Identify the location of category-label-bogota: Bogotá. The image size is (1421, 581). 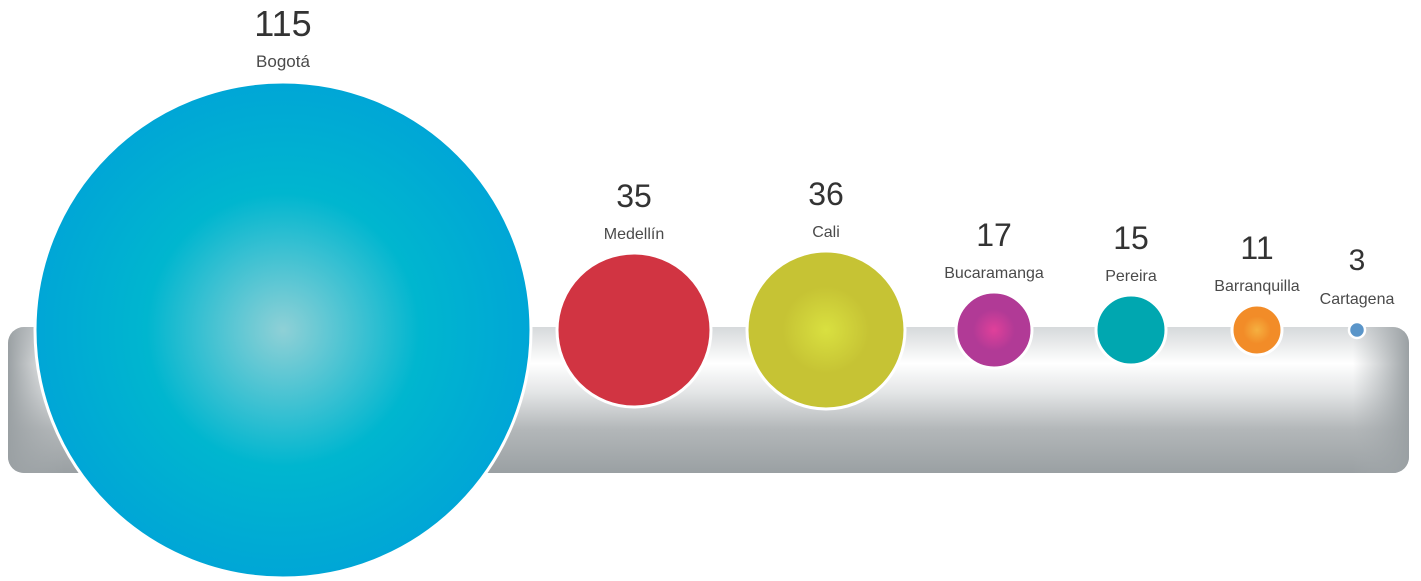
(283, 61).